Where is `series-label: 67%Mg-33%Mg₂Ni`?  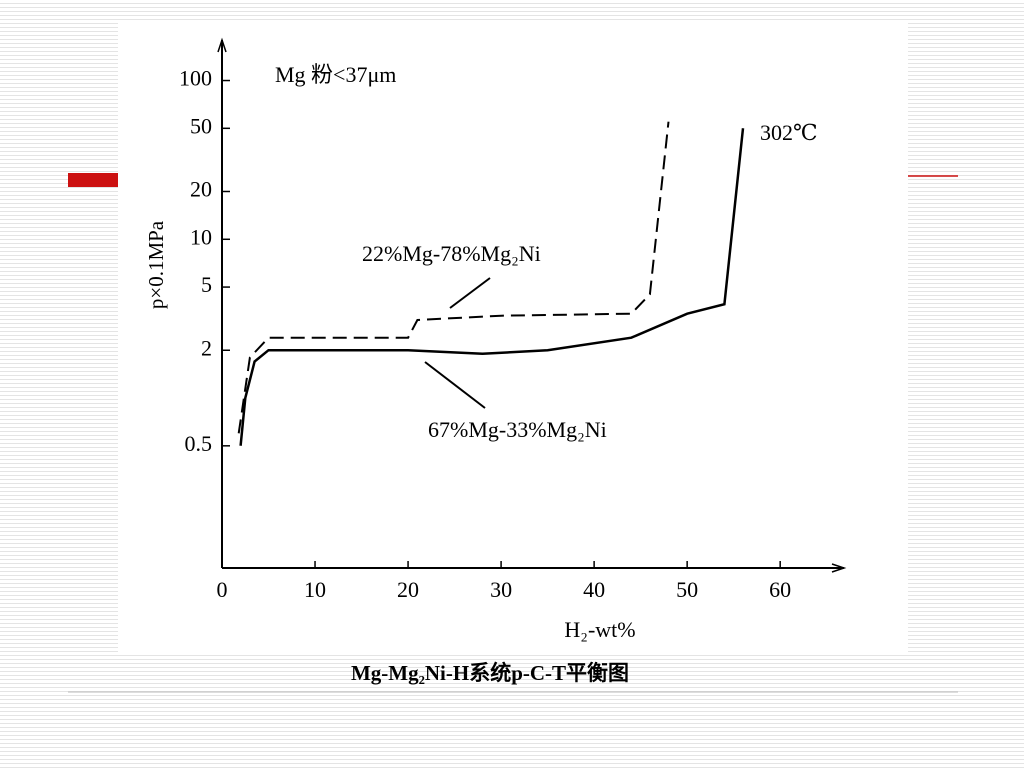 series-label: 67%Mg-33%Mg₂Ni is located at coordinates (517, 429).